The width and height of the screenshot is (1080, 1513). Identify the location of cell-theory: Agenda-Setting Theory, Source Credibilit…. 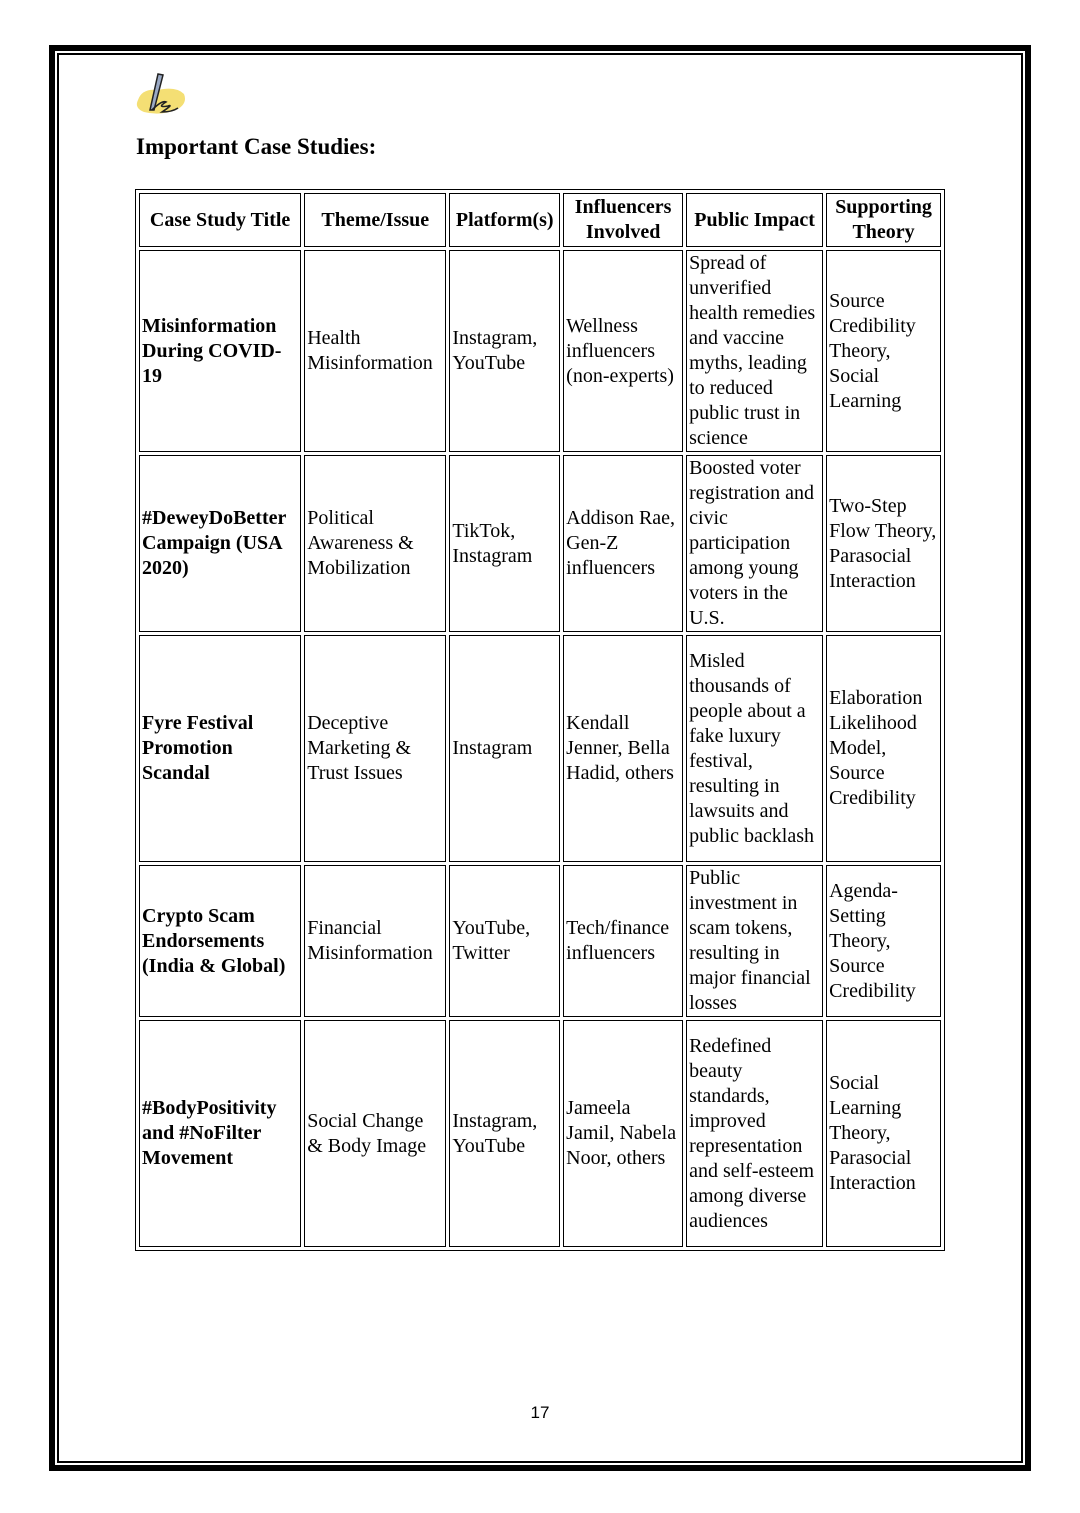
(883, 941).